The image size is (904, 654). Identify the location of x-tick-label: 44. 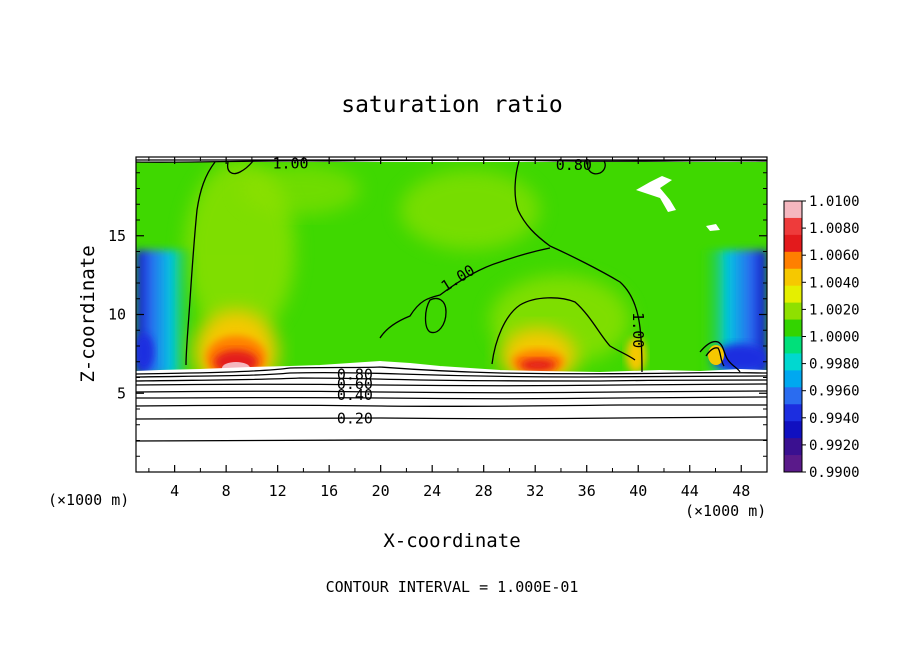
(690, 491).